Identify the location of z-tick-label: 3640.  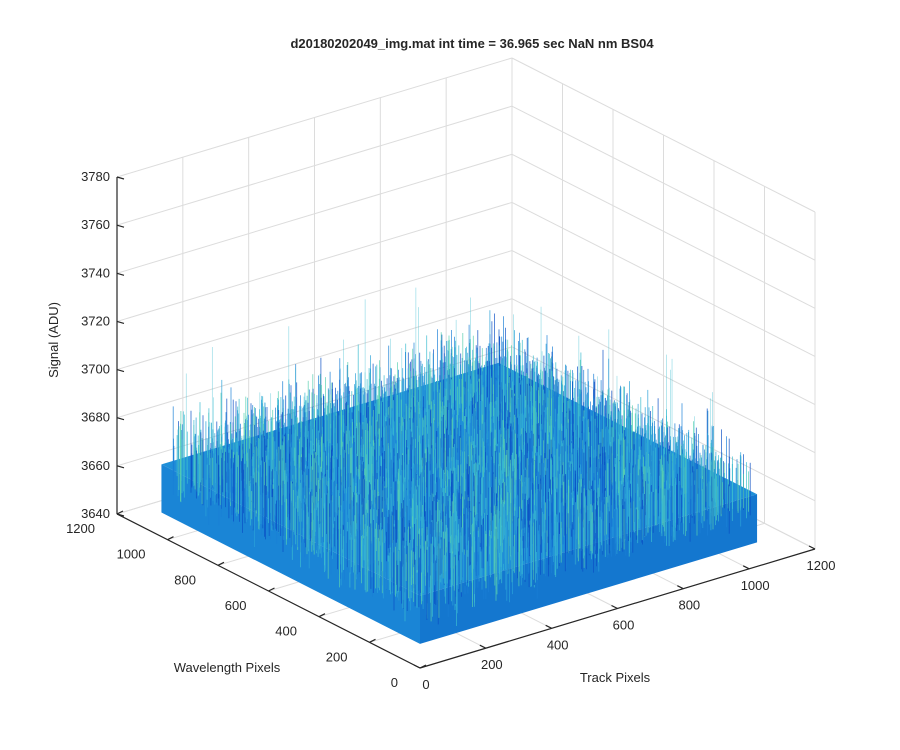
(95, 513).